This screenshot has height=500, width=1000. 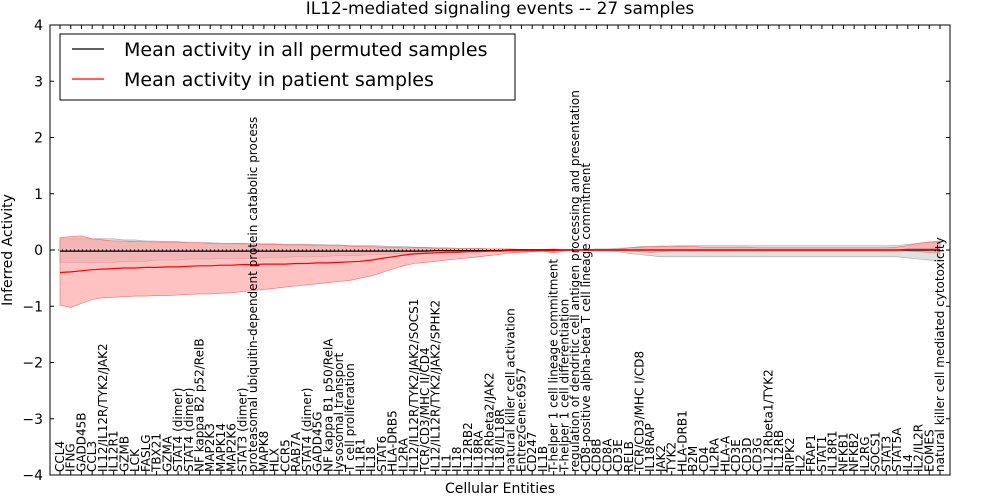 I want to click on x-tick-label: lysosomal transport, so click(x=339, y=412).